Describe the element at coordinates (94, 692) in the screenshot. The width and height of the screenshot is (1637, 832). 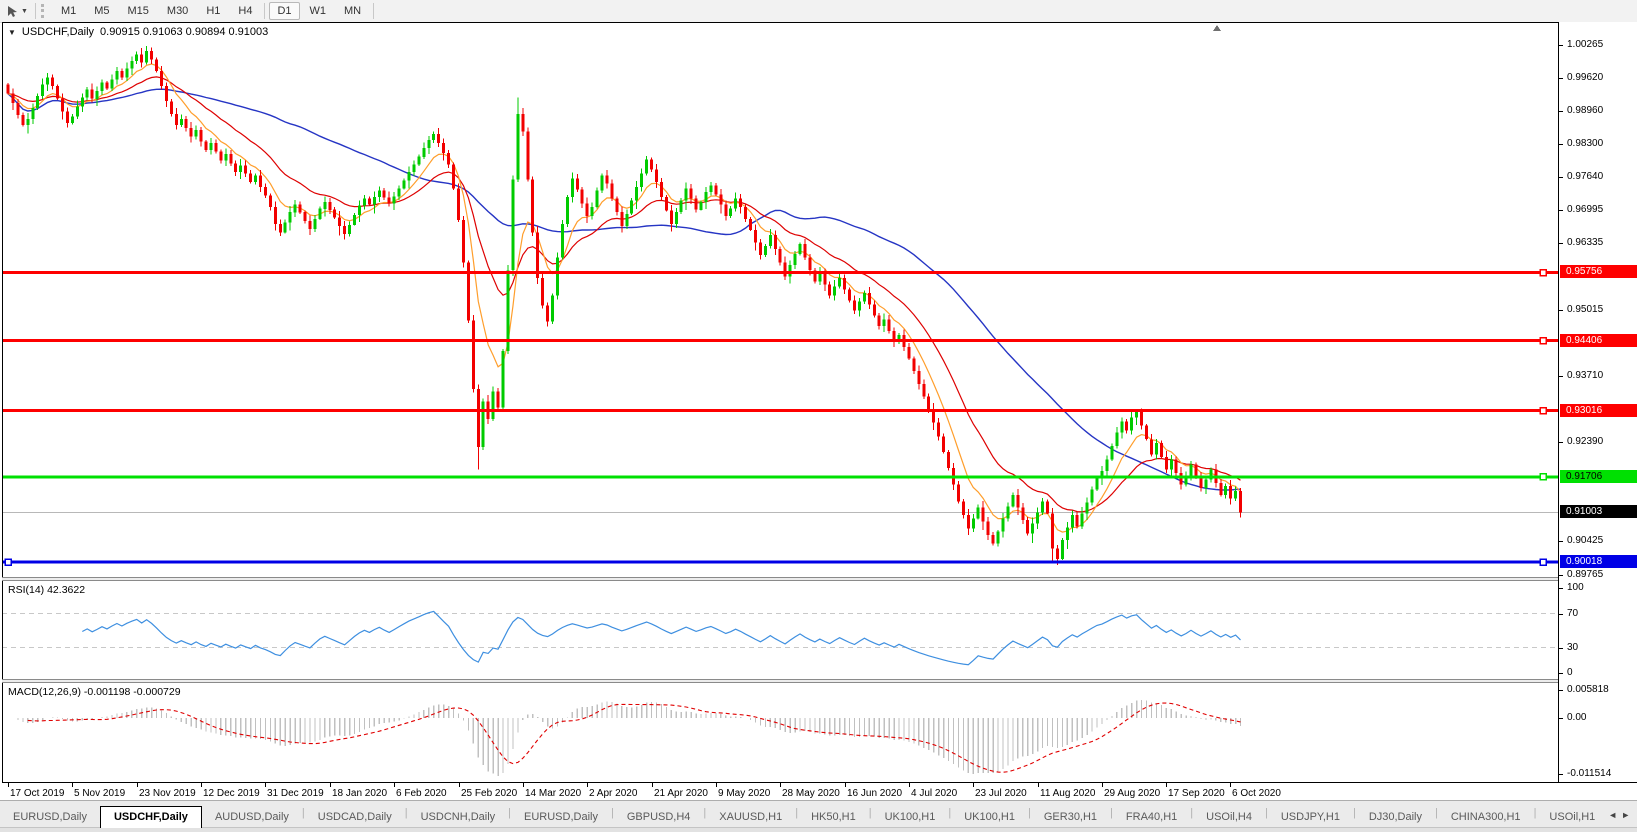
I see `macd-label: MACD(12,26,9) -0.001198 -0.000729` at that location.